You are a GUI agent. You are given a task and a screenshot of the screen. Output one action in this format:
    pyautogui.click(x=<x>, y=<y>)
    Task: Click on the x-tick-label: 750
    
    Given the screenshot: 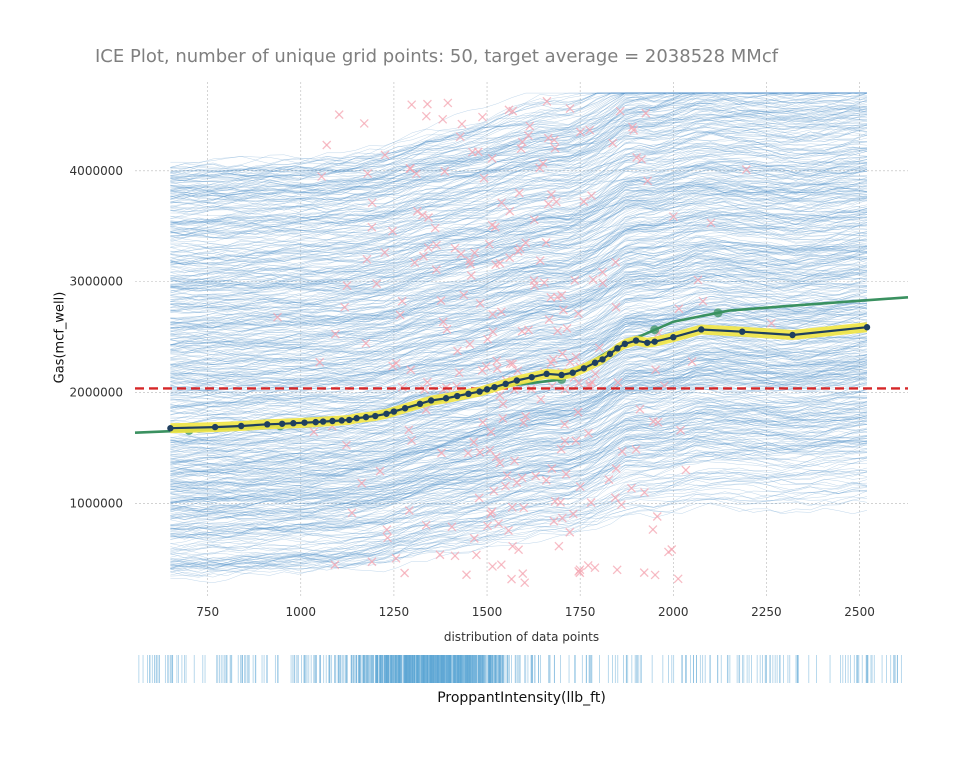 What is the action you would take?
    pyautogui.click(x=207, y=612)
    